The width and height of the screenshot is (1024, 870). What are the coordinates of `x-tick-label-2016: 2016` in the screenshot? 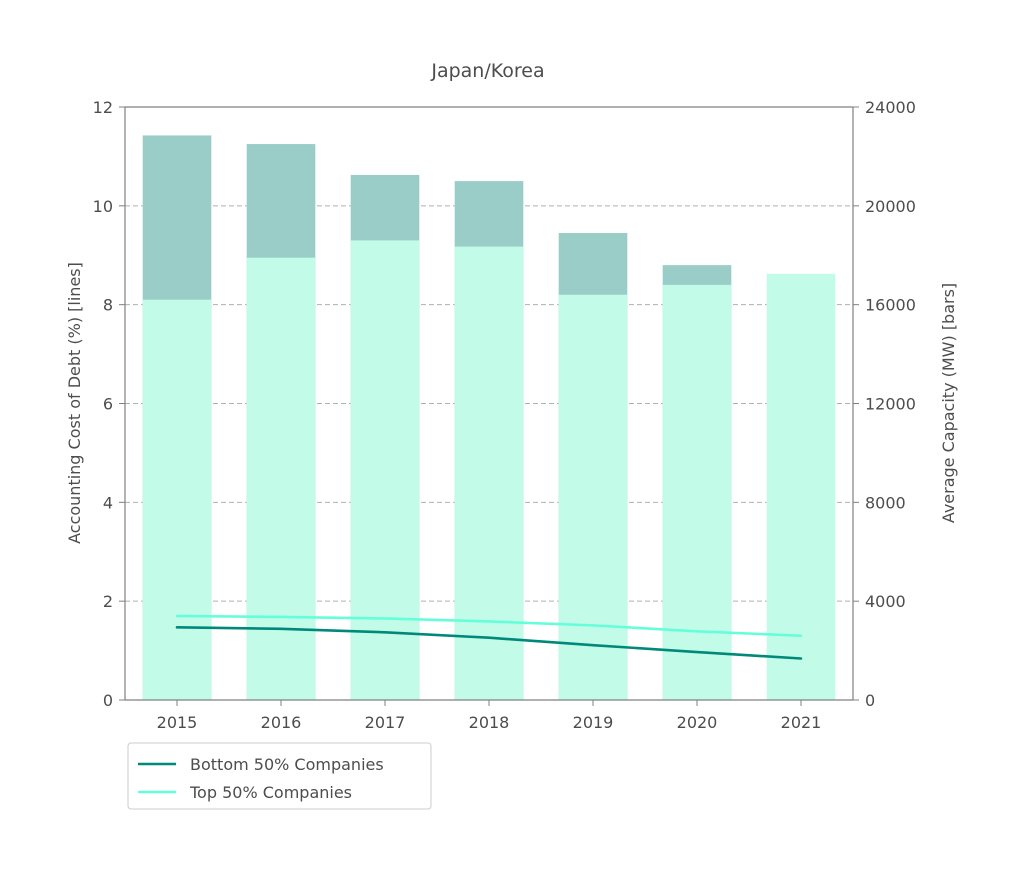 It's located at (281, 722).